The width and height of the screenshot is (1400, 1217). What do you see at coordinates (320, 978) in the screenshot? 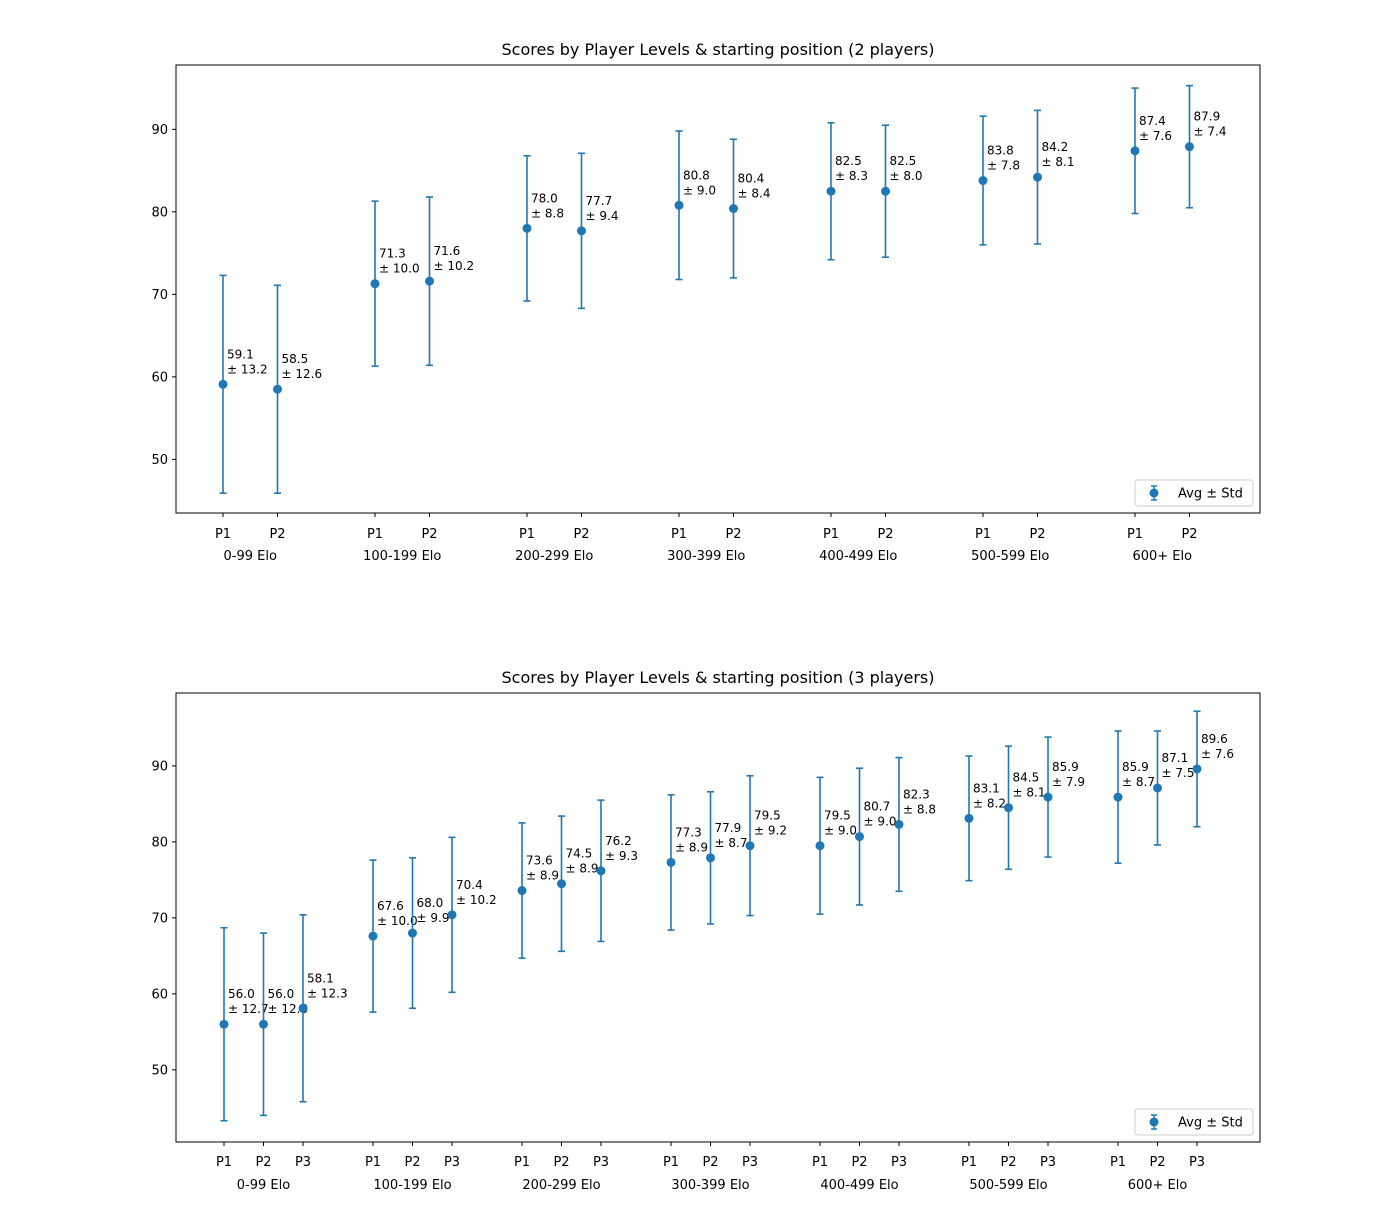
I see `mean-annotation: 58.1` at bounding box center [320, 978].